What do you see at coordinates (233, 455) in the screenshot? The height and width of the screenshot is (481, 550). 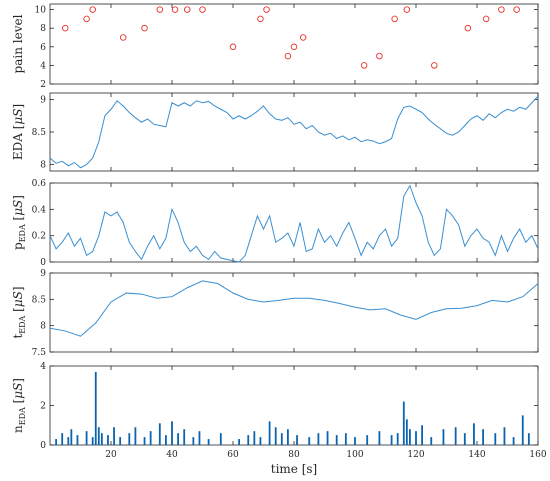 I see `x-tick-label: 60` at bounding box center [233, 455].